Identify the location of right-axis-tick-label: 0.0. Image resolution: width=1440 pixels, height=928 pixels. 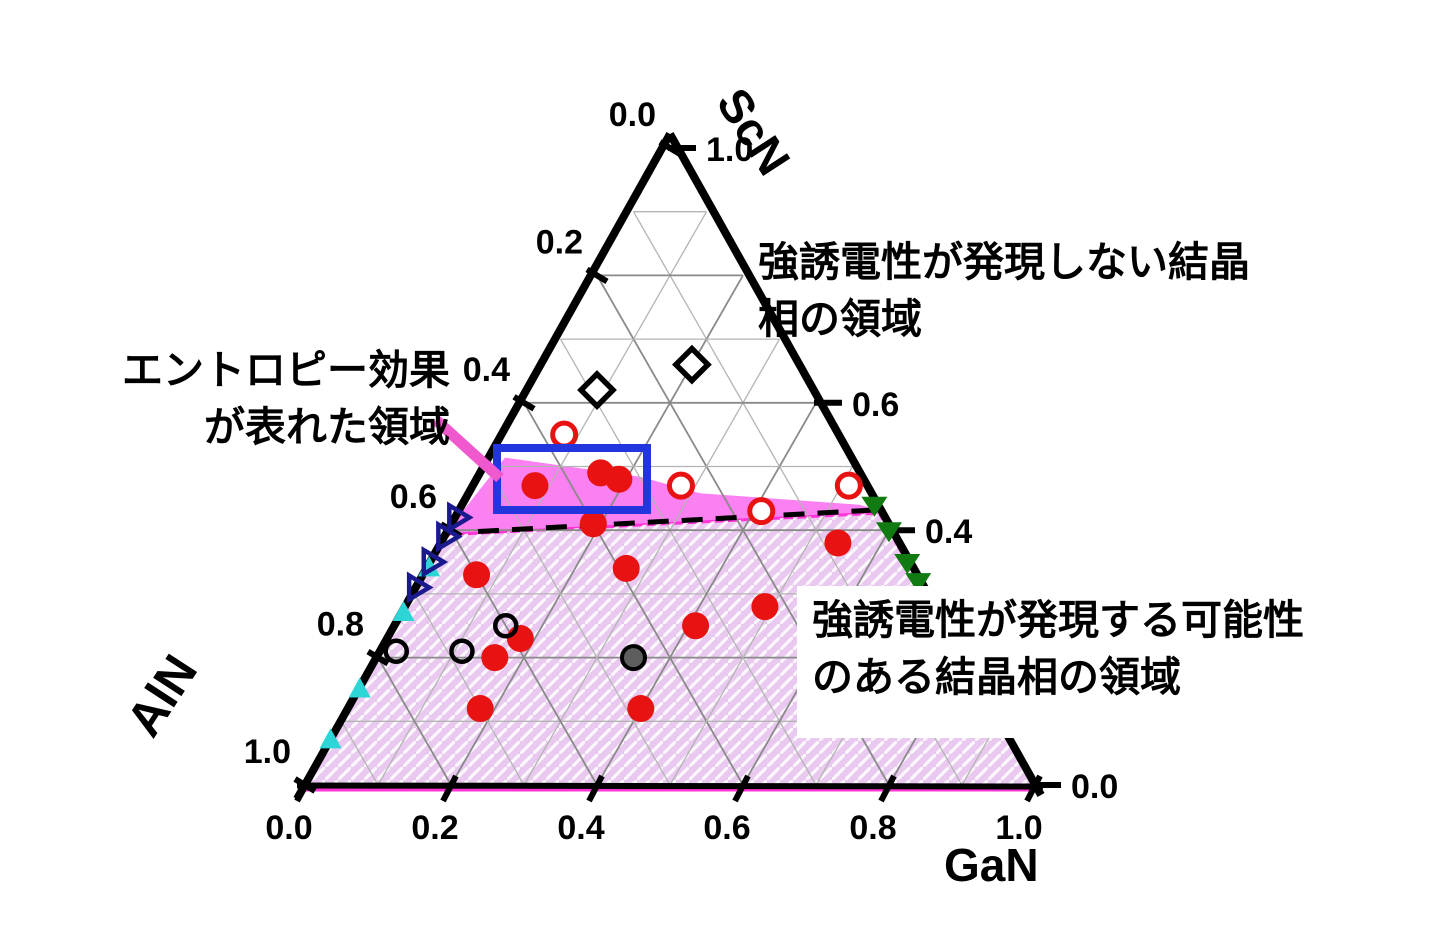
(1094, 787).